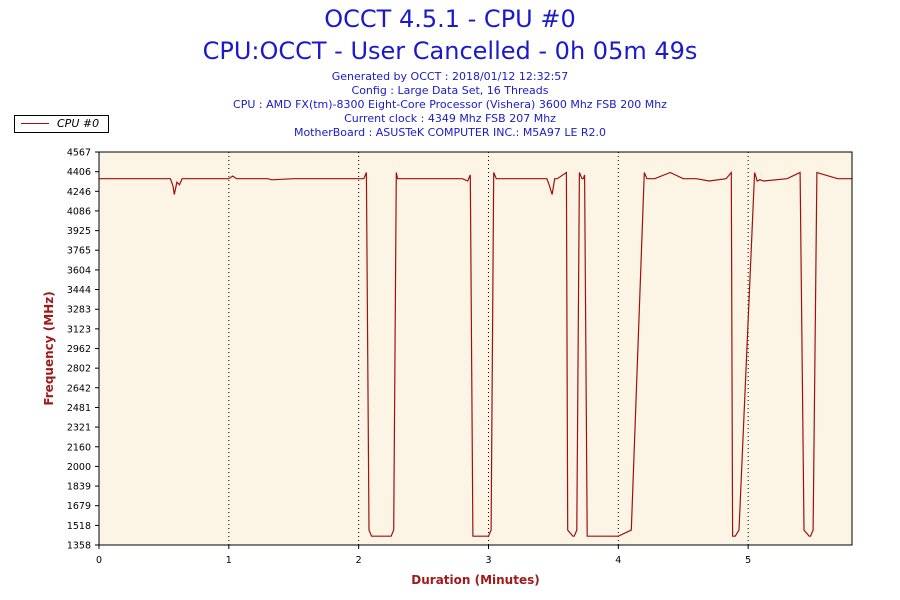 This screenshot has width=900, height=600. I want to click on chart-title: OCCT 4.5.1 - CPU #0, so click(450, 19).